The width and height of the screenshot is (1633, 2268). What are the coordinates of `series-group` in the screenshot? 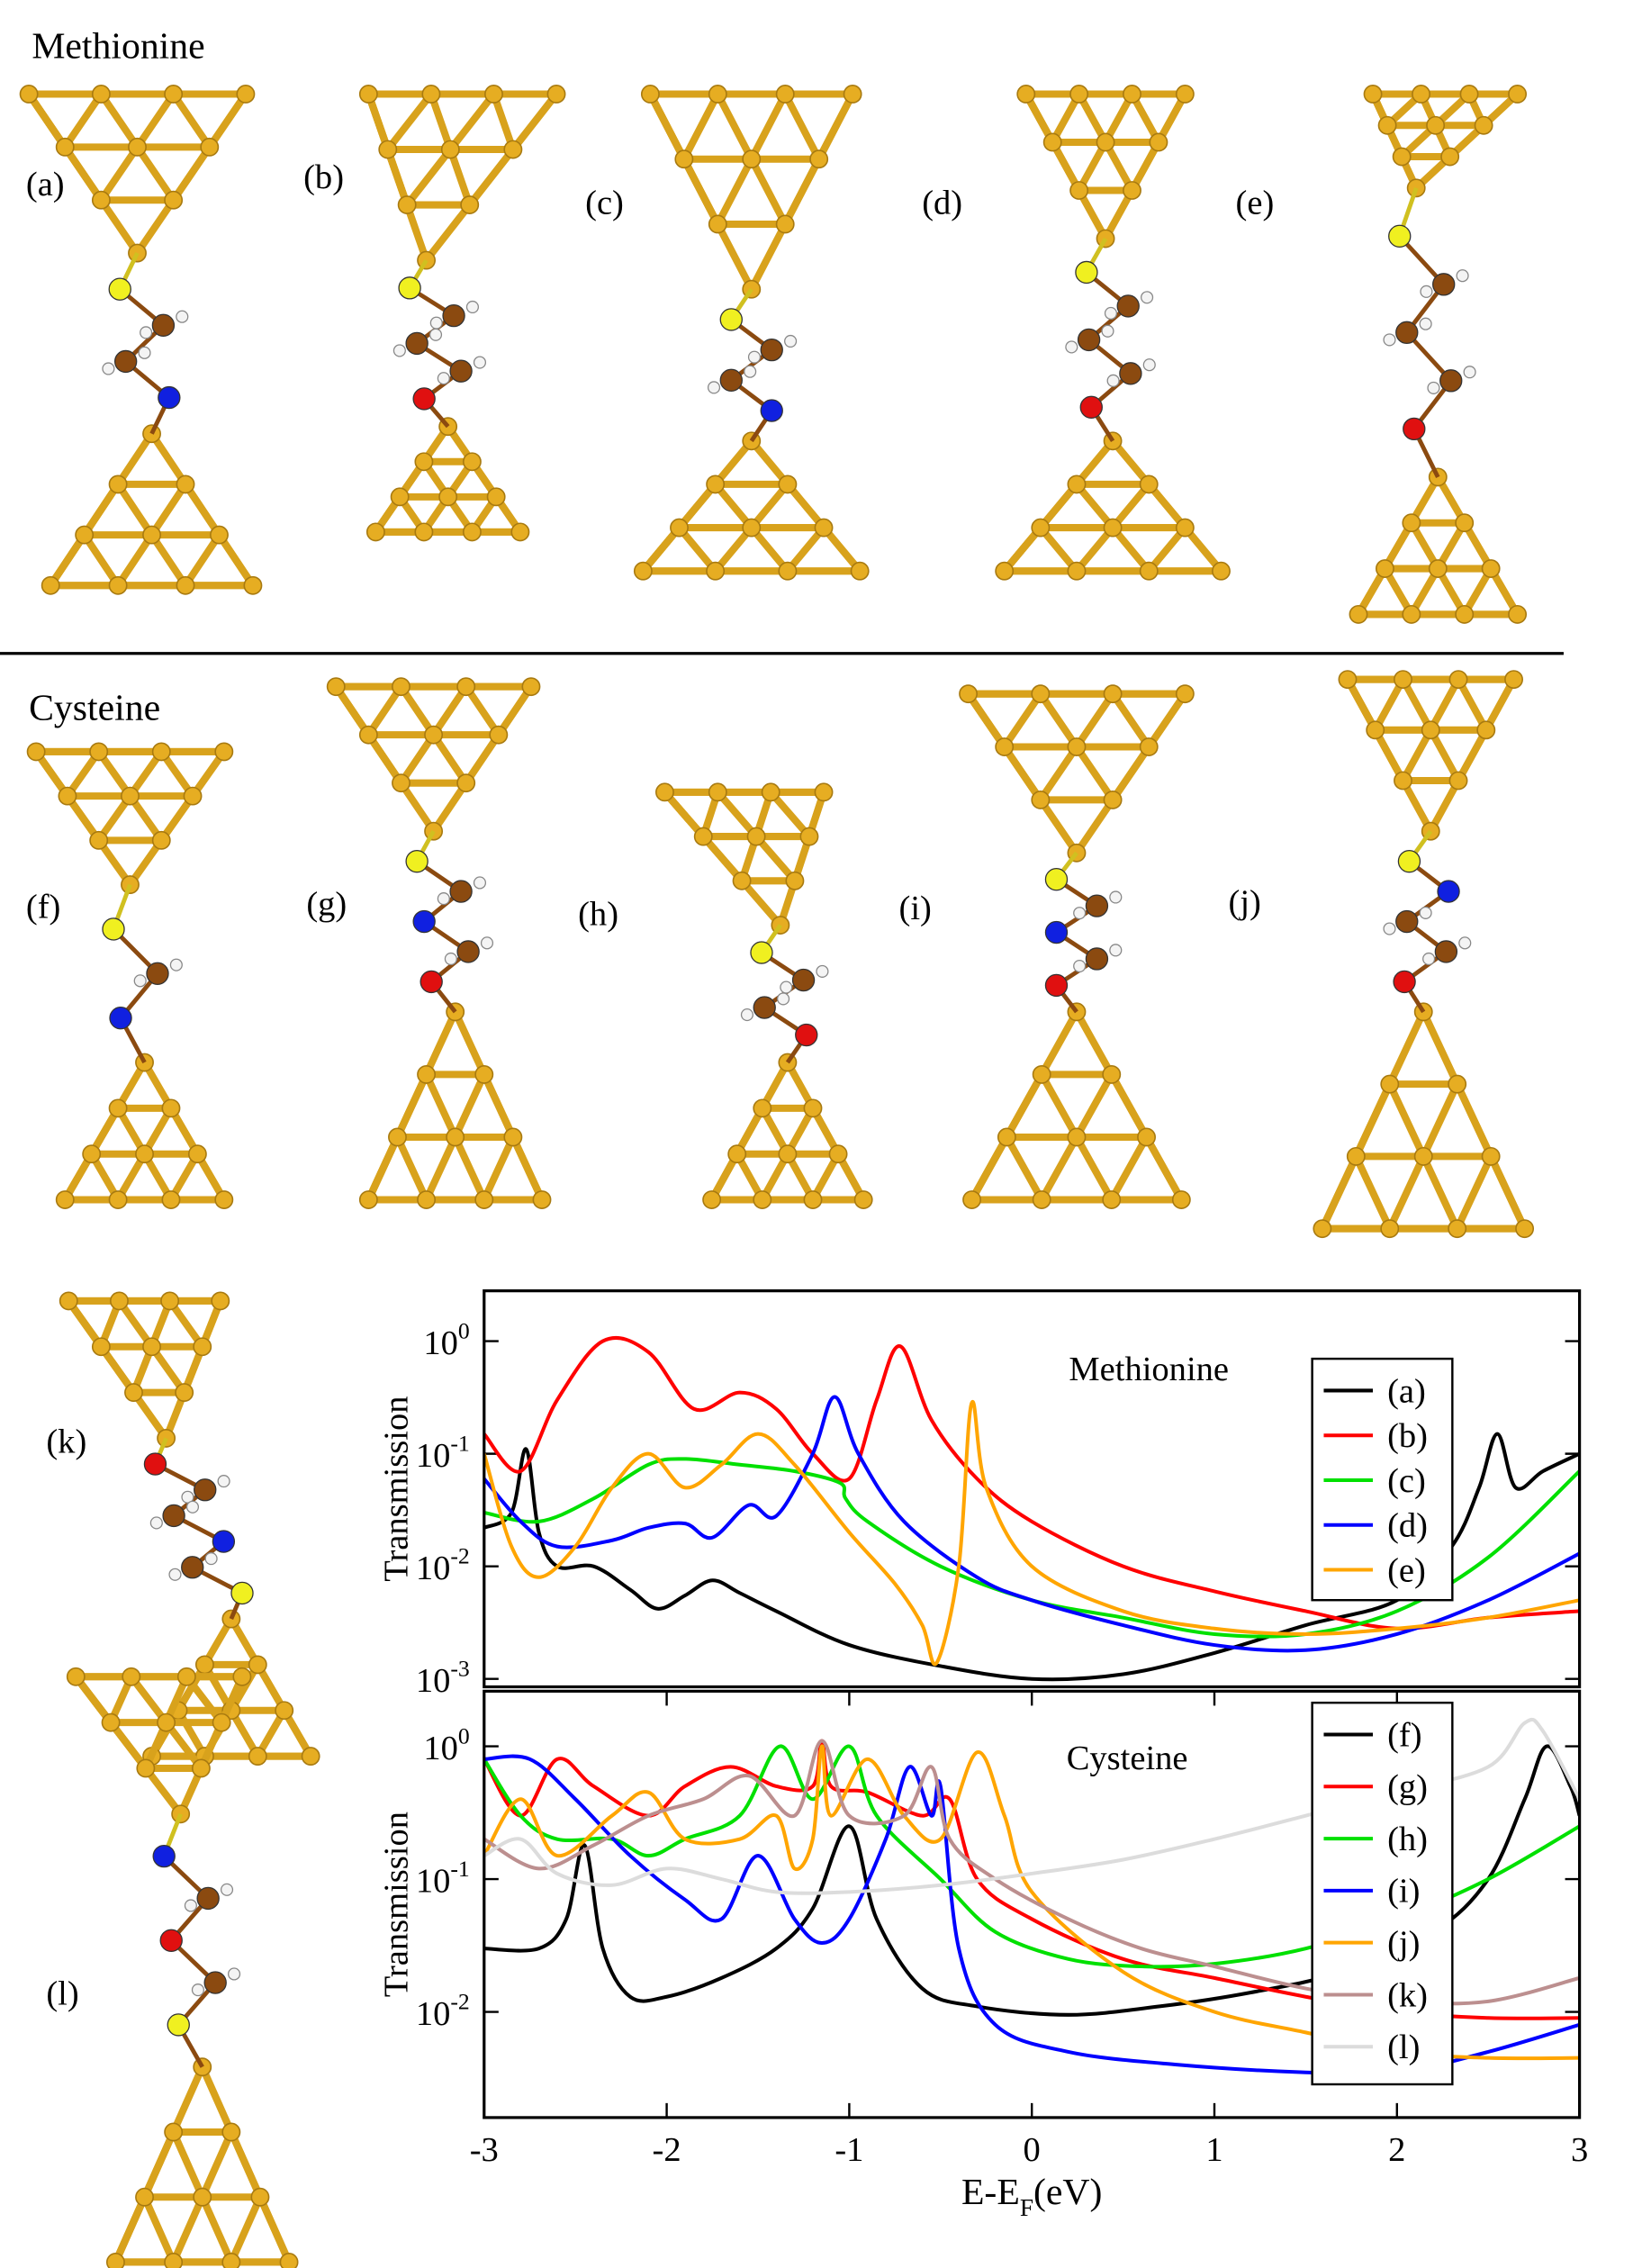 It's located at (1031, 1508).